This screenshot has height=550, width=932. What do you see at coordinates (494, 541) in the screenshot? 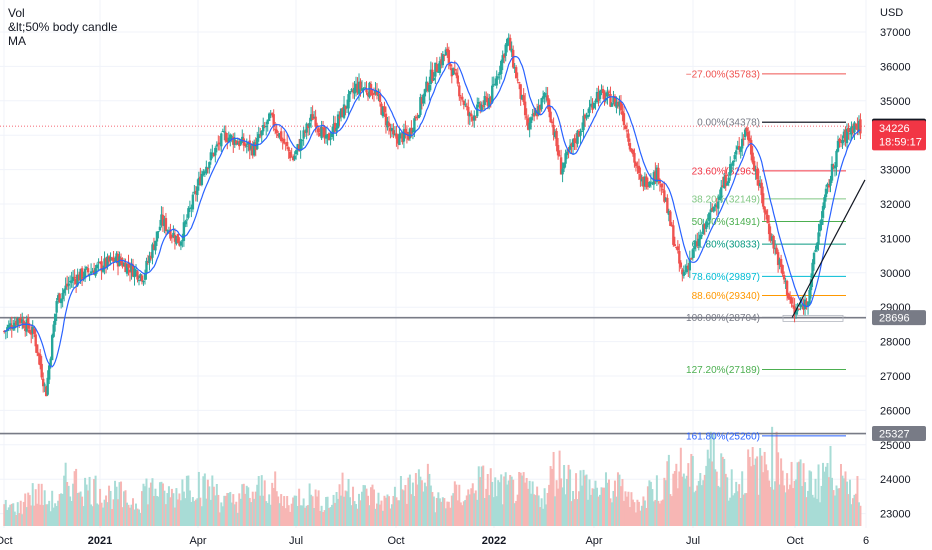
I see `x-tick-label: 2022` at bounding box center [494, 541].